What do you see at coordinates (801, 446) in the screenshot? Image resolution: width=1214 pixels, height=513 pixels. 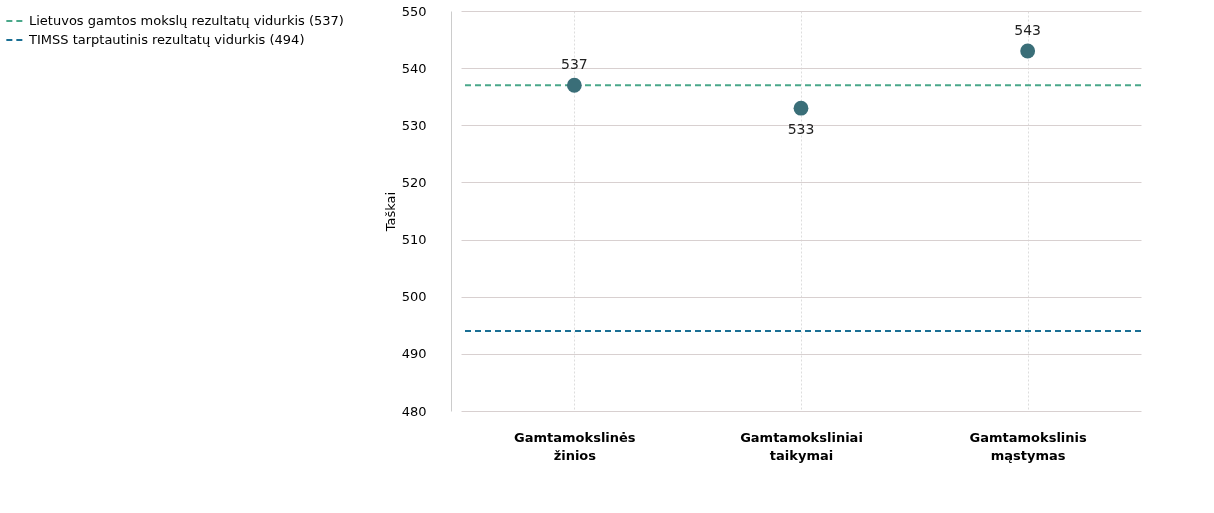 I see `x-tick-label: Gamtamoksliniai taikymai` at bounding box center [801, 446].